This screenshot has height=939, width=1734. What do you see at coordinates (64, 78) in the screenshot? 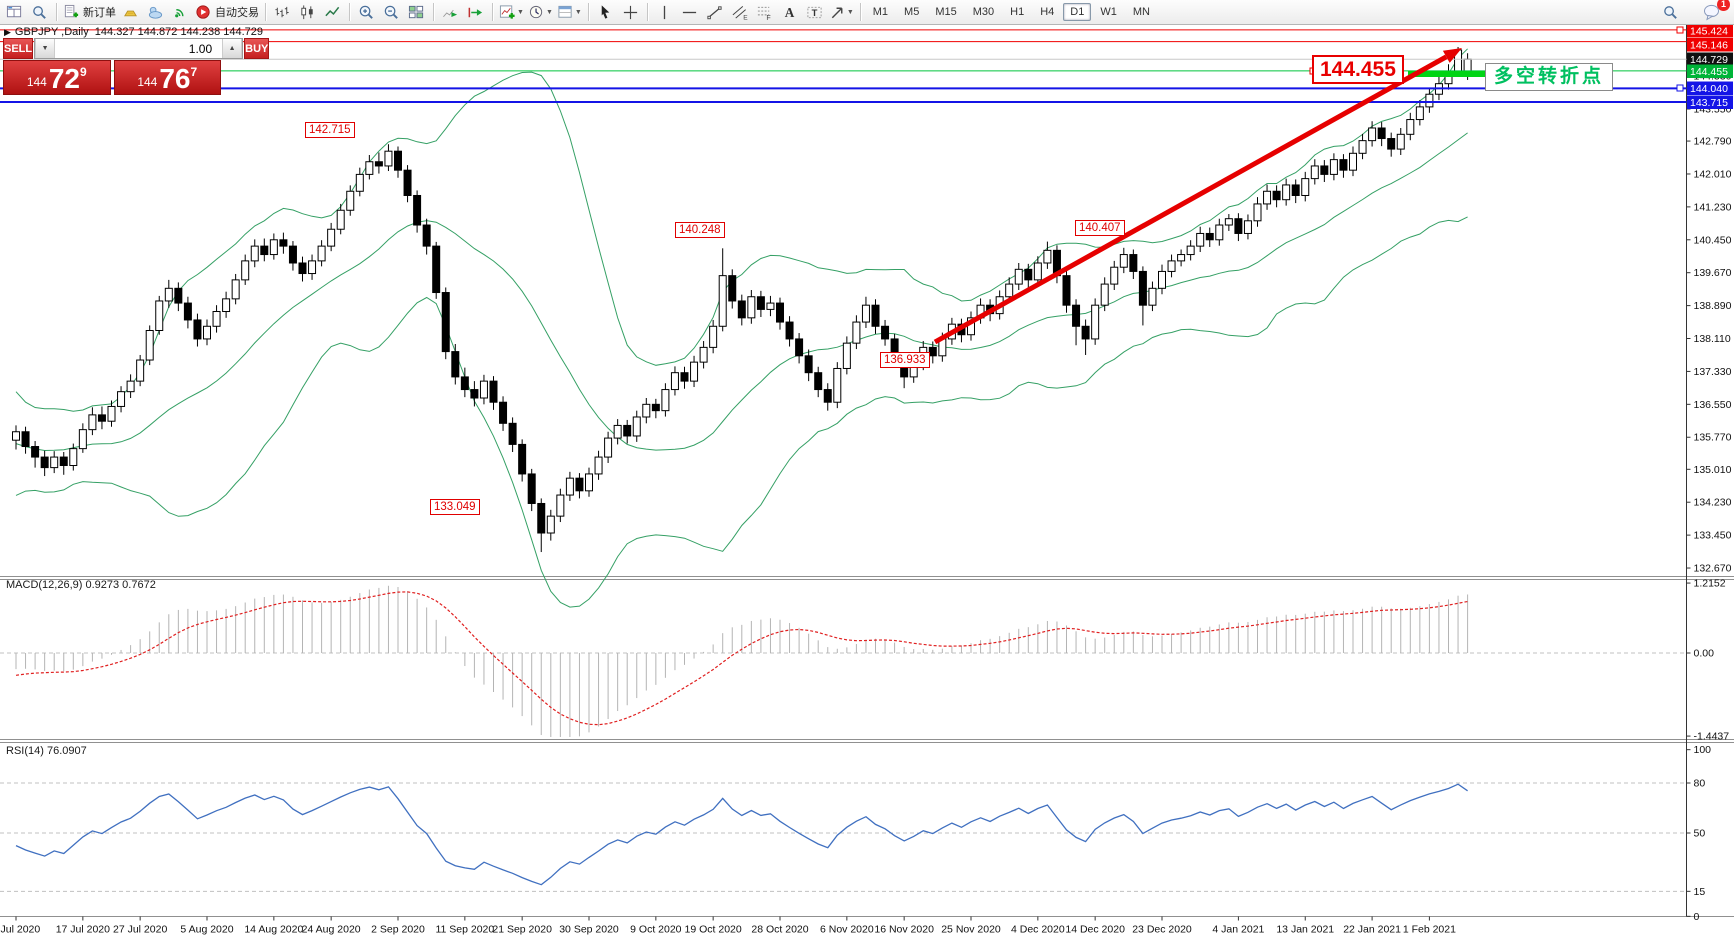
I see `sell-price-big: 72` at bounding box center [64, 78].